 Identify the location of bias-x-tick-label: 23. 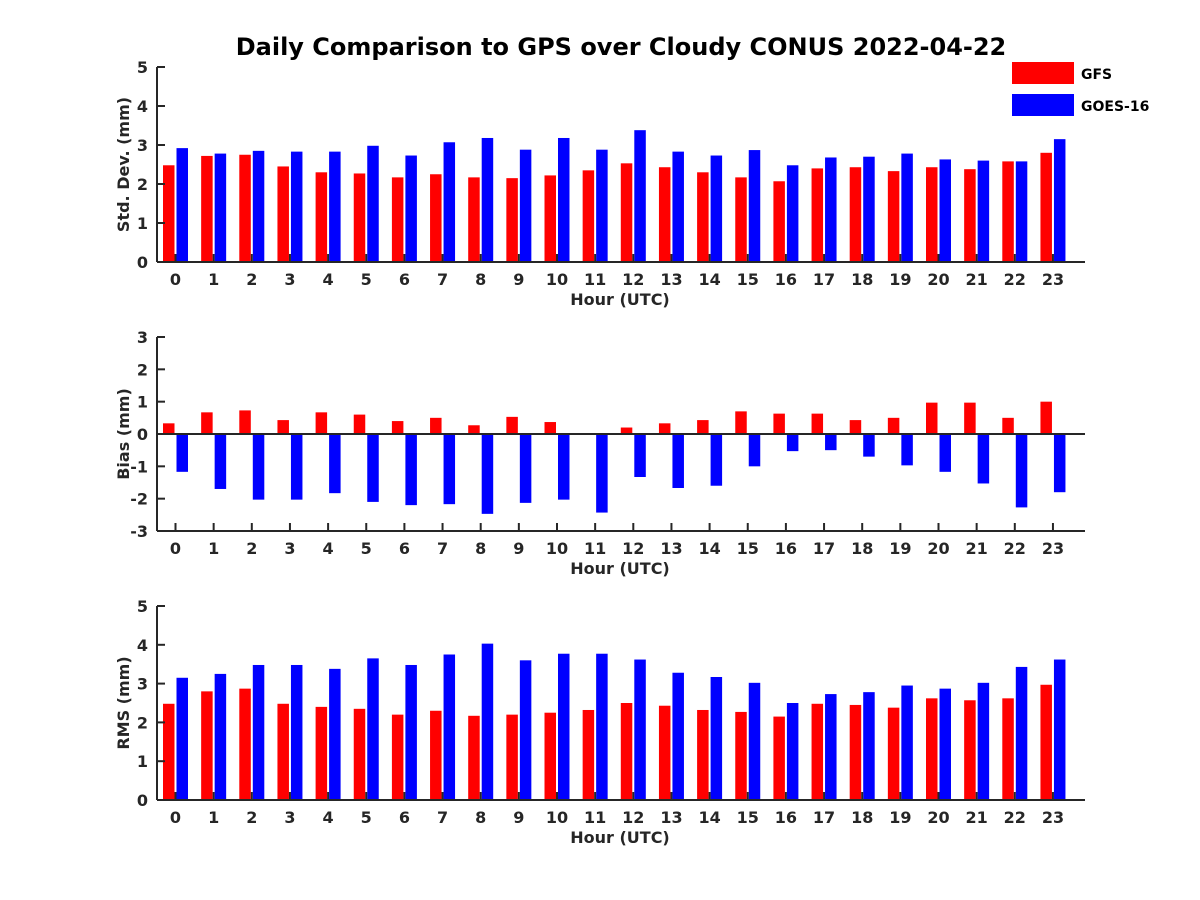
(1053, 548).